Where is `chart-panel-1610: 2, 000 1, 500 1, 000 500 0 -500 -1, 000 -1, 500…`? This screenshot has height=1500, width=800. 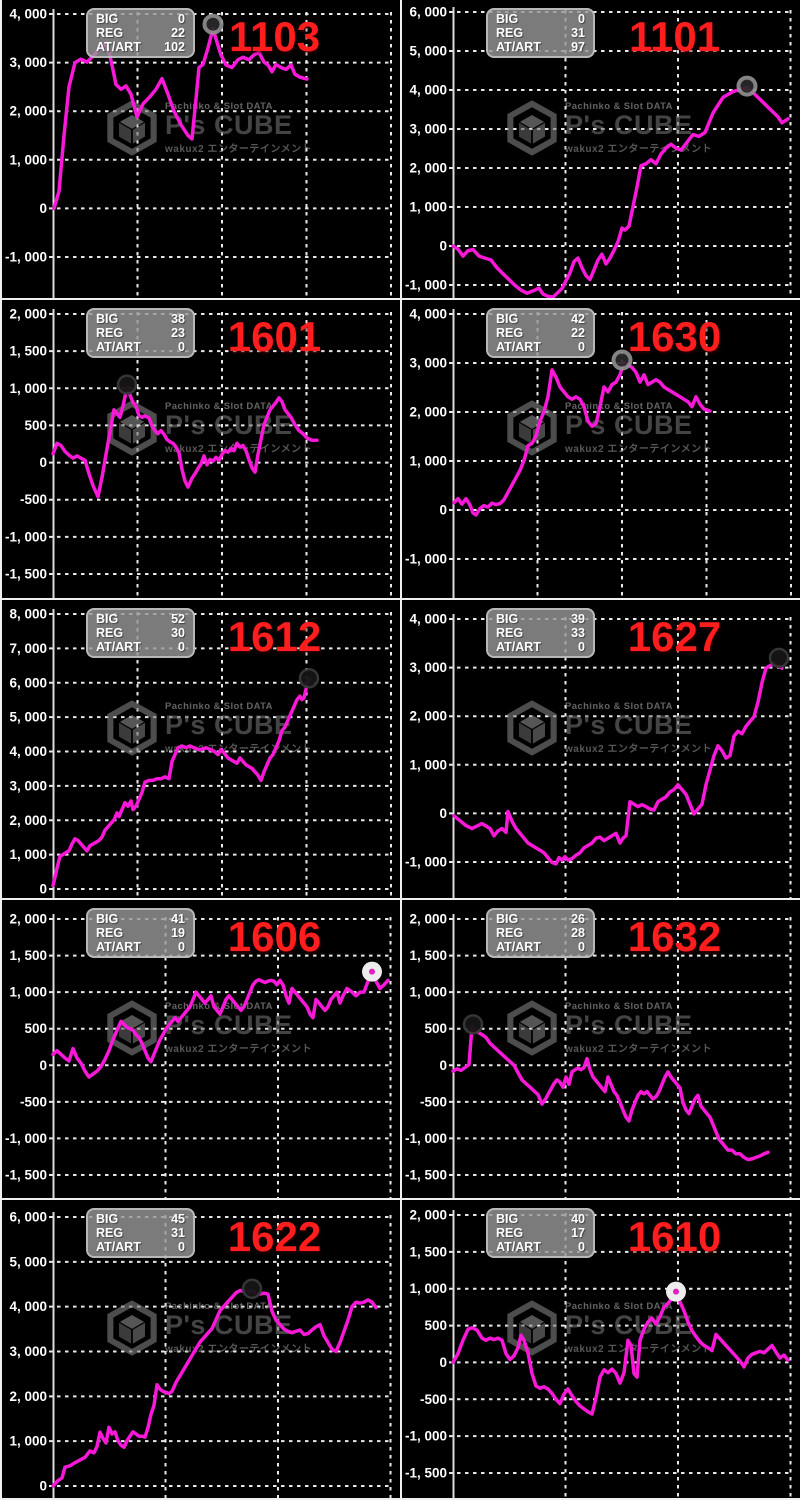
chart-panel-1610: 2, 000 1, 500 1, 000 500 0 -500 -1, 000 -1, 500… is located at coordinates (600, 1350).